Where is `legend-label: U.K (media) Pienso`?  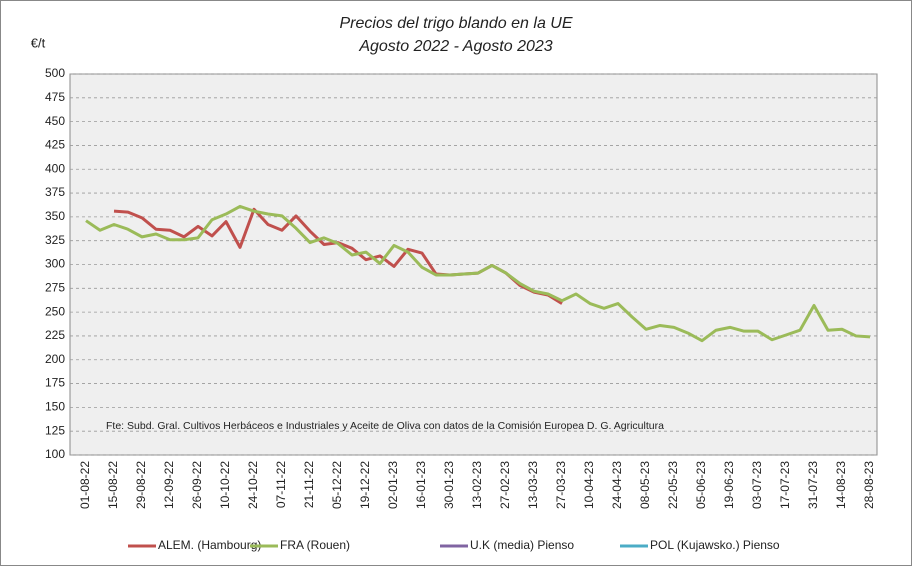 legend-label: U.K (media) Pienso is located at coordinates (522, 545).